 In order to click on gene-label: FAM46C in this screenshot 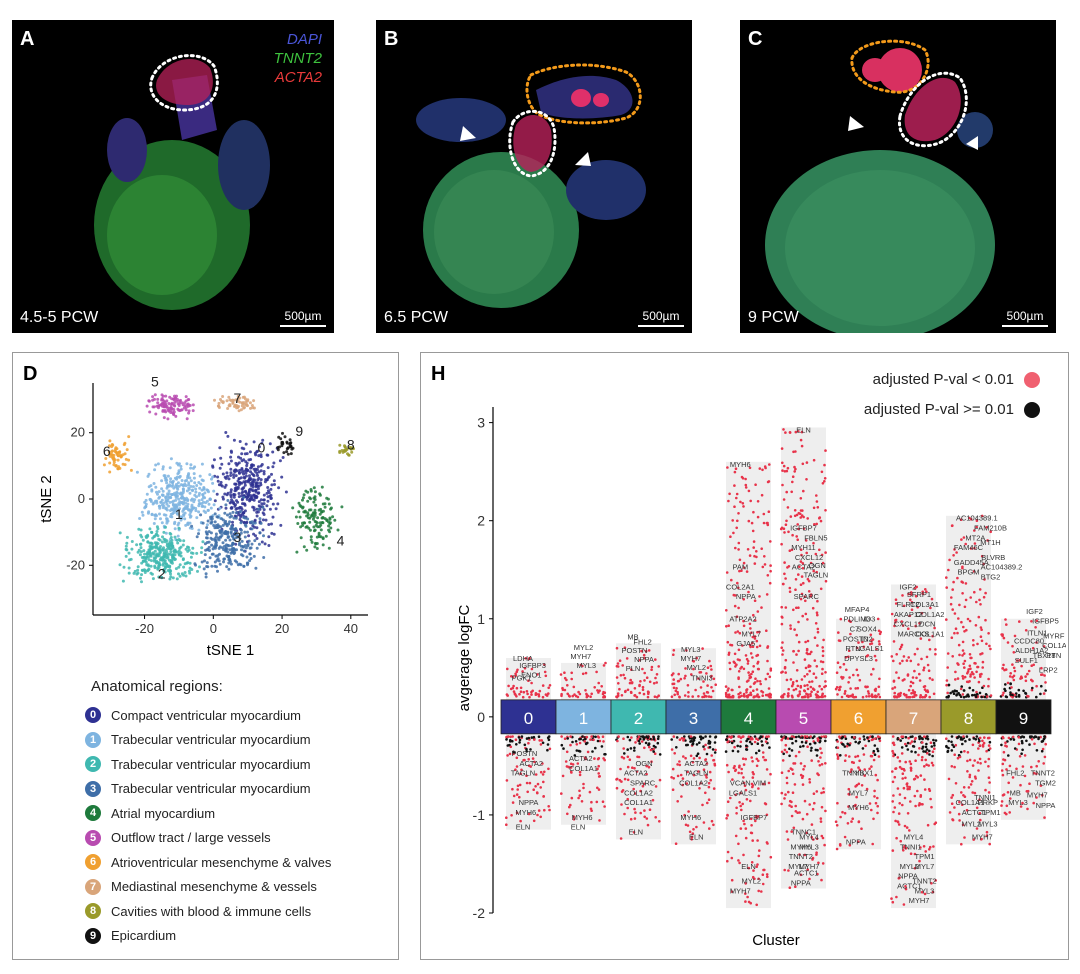, I will do `click(969, 547)`.